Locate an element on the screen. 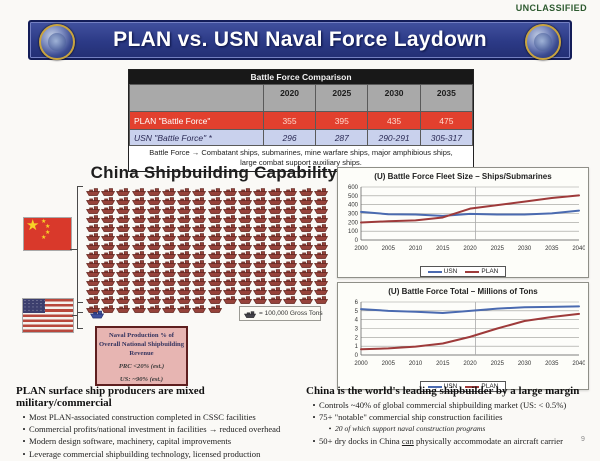 The image size is (600, 461). svg-text: 2 is located at coordinates (357, 338).